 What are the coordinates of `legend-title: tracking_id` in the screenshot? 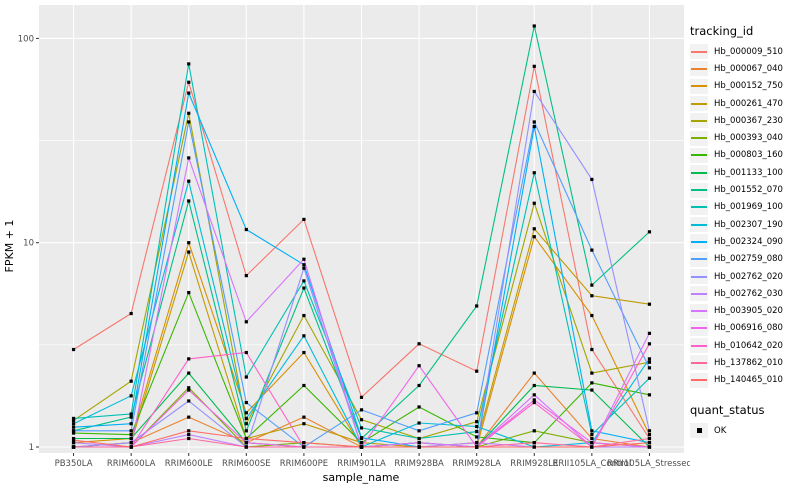 It's located at (722, 31).